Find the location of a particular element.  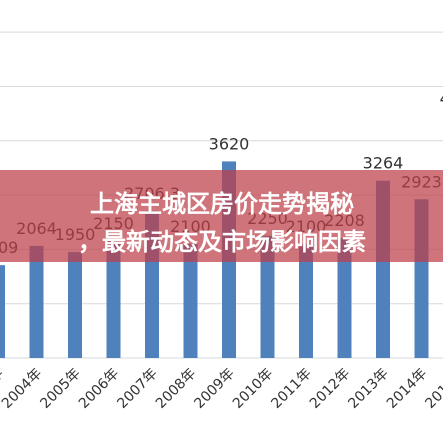

banner-line: ，最新动态及市场影响因素 is located at coordinates (222, 242).